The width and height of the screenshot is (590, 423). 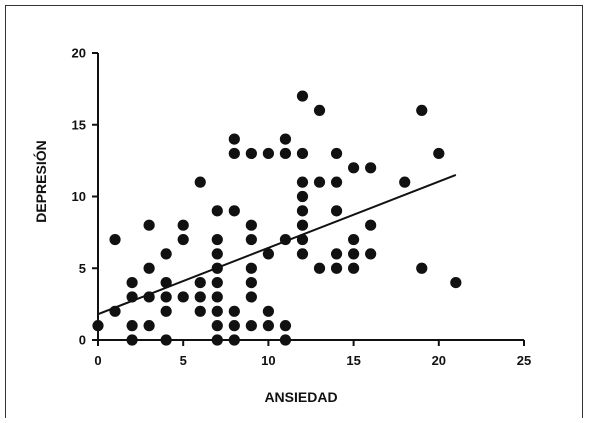 What do you see at coordinates (79, 196) in the screenshot?
I see `y-tick-label: 10` at bounding box center [79, 196].